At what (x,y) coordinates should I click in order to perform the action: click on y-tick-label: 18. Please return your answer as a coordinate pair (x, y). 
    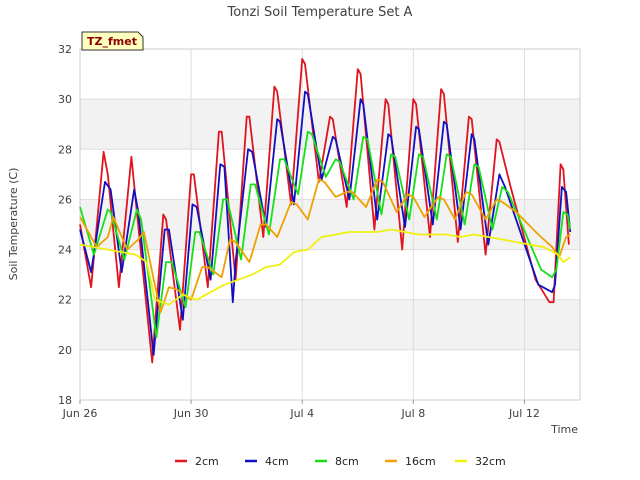
    Looking at the image, I should click on (65, 400).